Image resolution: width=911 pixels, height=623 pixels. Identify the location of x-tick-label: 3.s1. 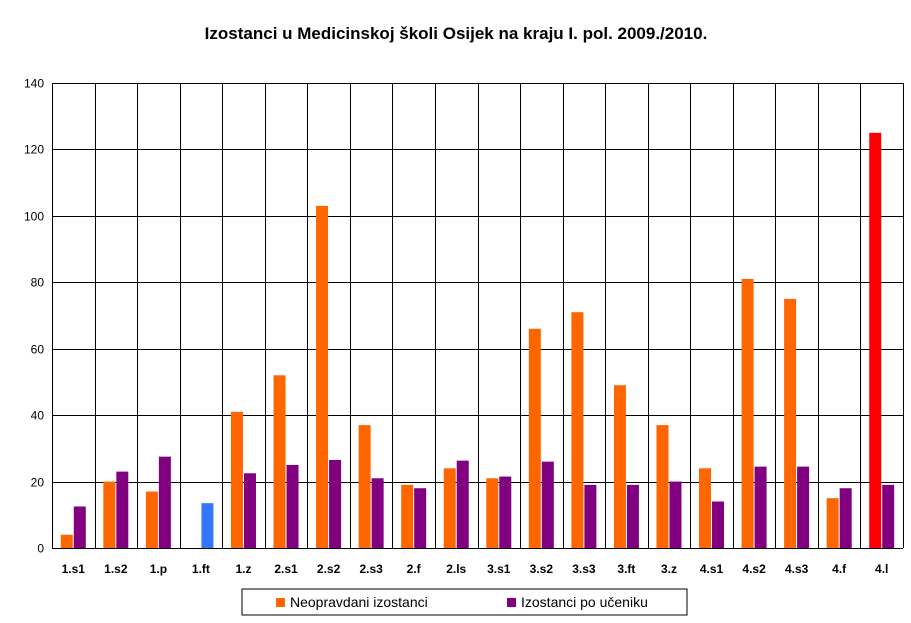
(499, 569).